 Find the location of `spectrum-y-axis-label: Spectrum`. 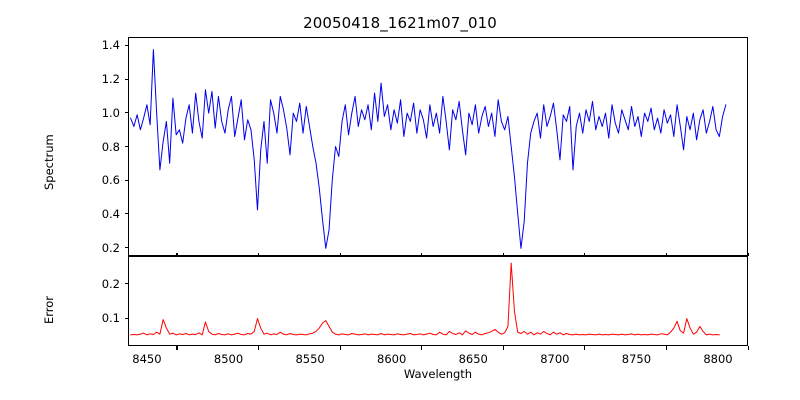

spectrum-y-axis-label: Spectrum is located at coordinates (49, 162).